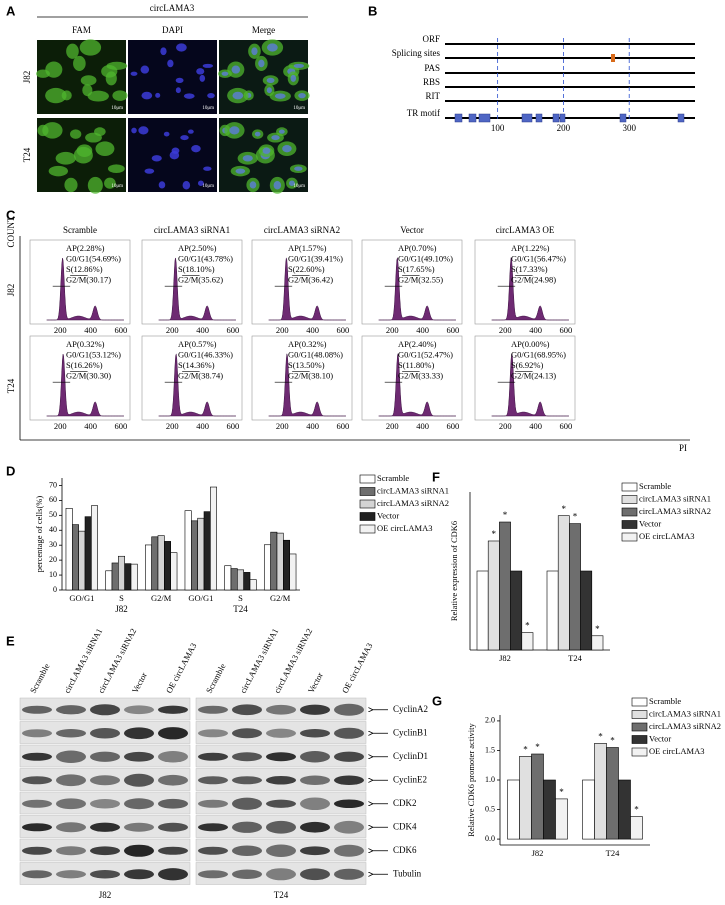  Describe the element at coordinates (416, 53) in the screenshot. I see `track-label: Splicing sites` at that location.